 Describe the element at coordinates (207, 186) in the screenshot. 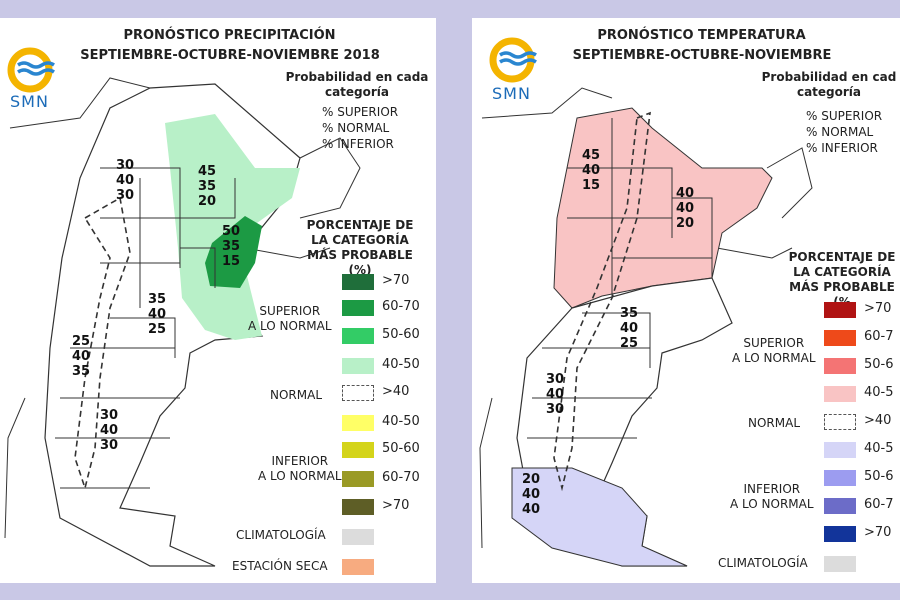

I see `map-probability-label: 45 35 20` at that location.